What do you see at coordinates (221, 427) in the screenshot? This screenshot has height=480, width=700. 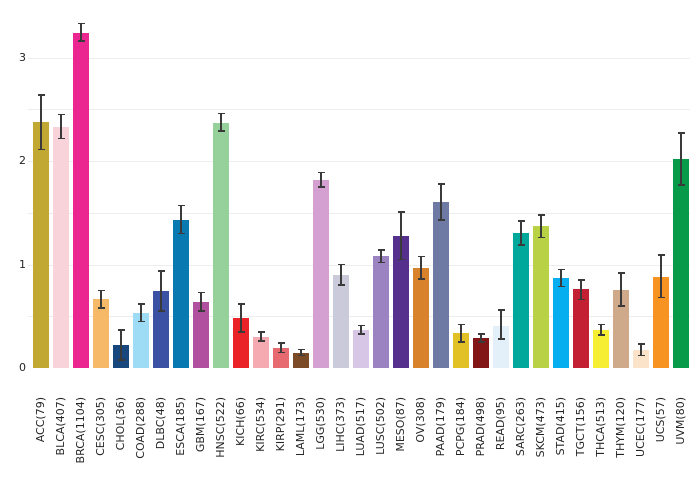 I see `x-axis-label: HNSC(522)` at bounding box center [221, 427].